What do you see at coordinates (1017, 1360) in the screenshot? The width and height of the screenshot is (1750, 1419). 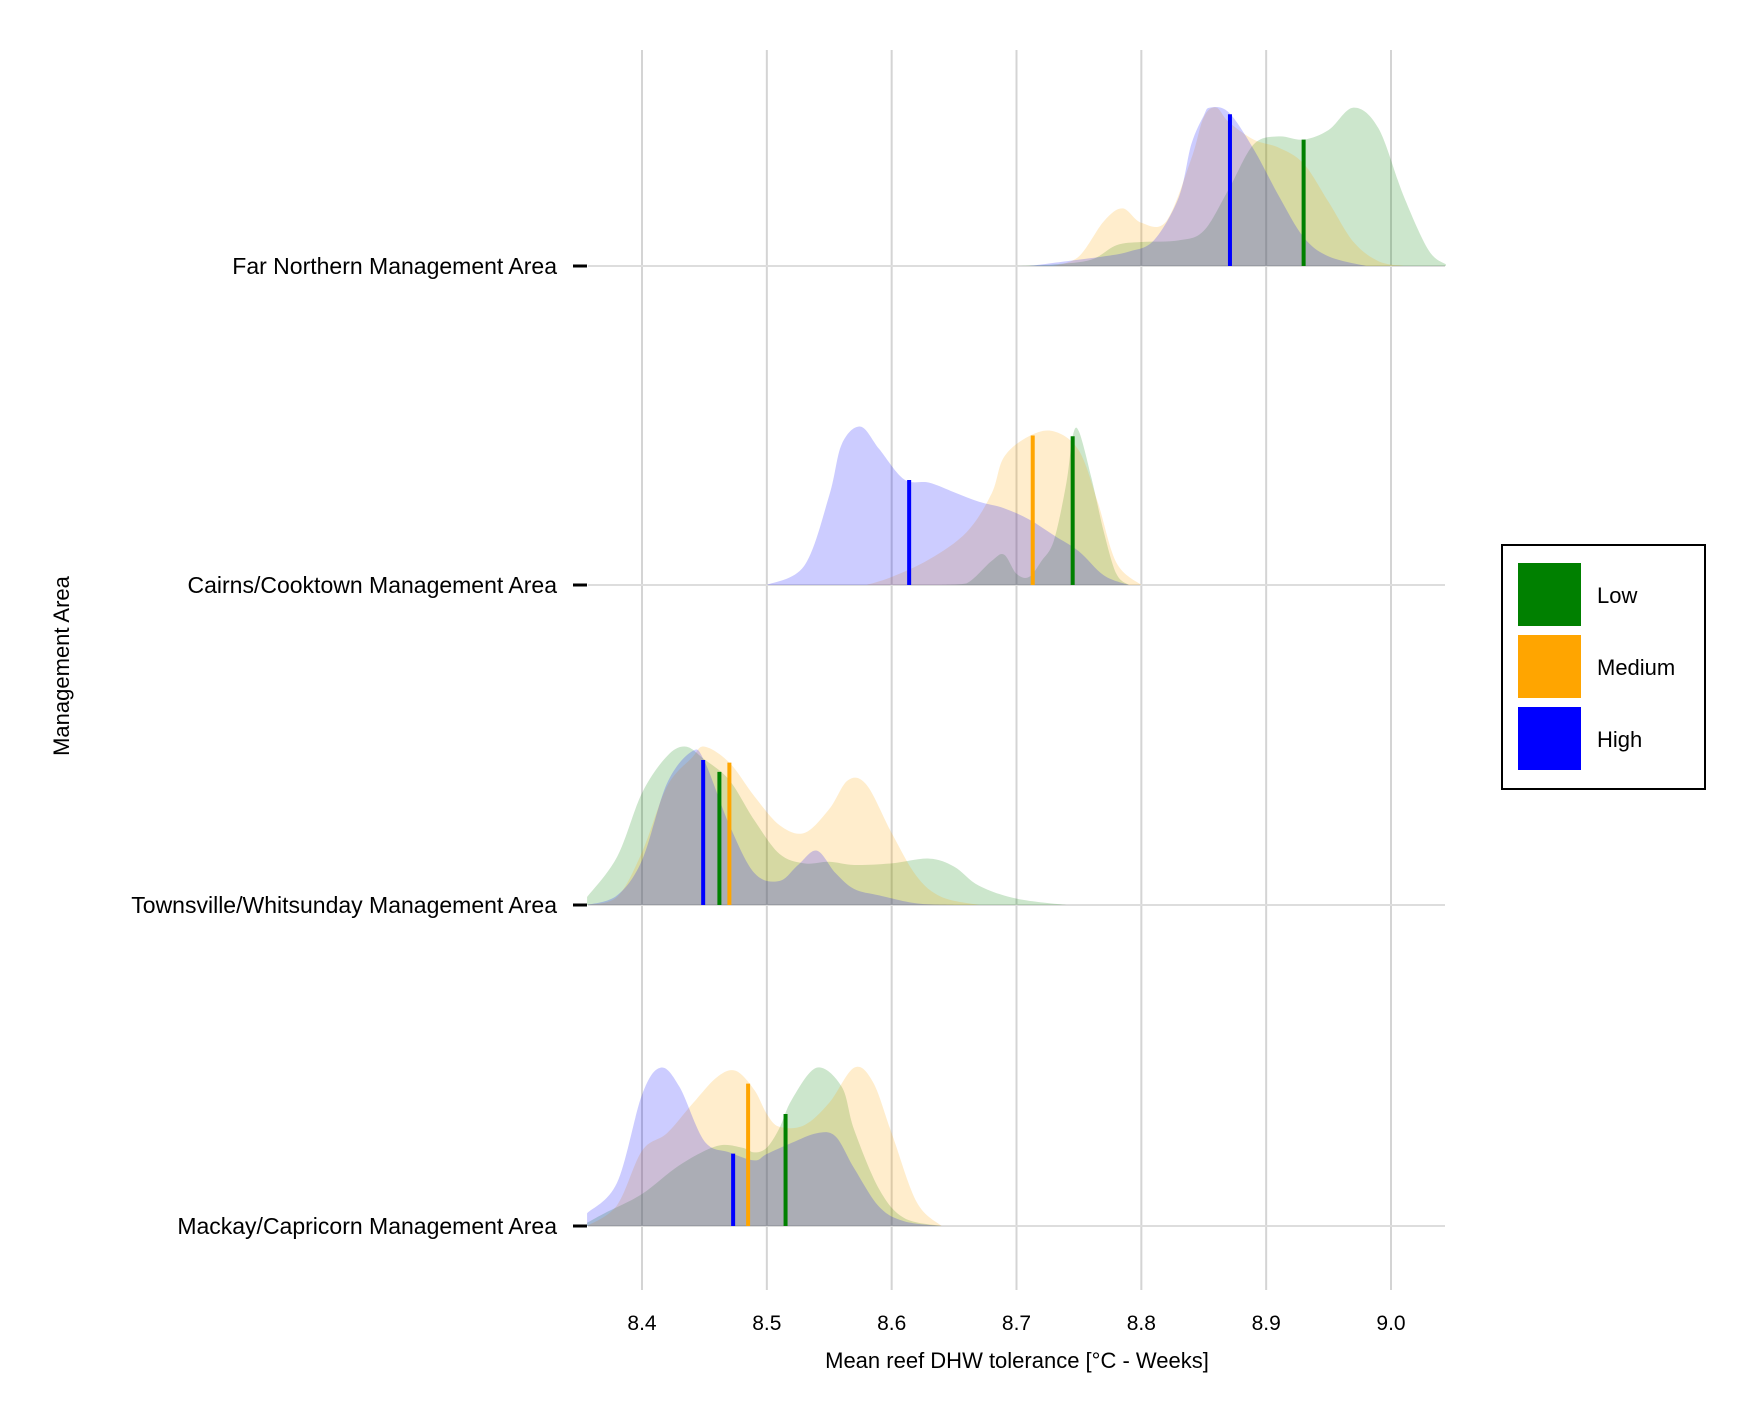 I see `x-axis-label: Mean reef DHW tolerance [°C - Weeks]` at bounding box center [1017, 1360].